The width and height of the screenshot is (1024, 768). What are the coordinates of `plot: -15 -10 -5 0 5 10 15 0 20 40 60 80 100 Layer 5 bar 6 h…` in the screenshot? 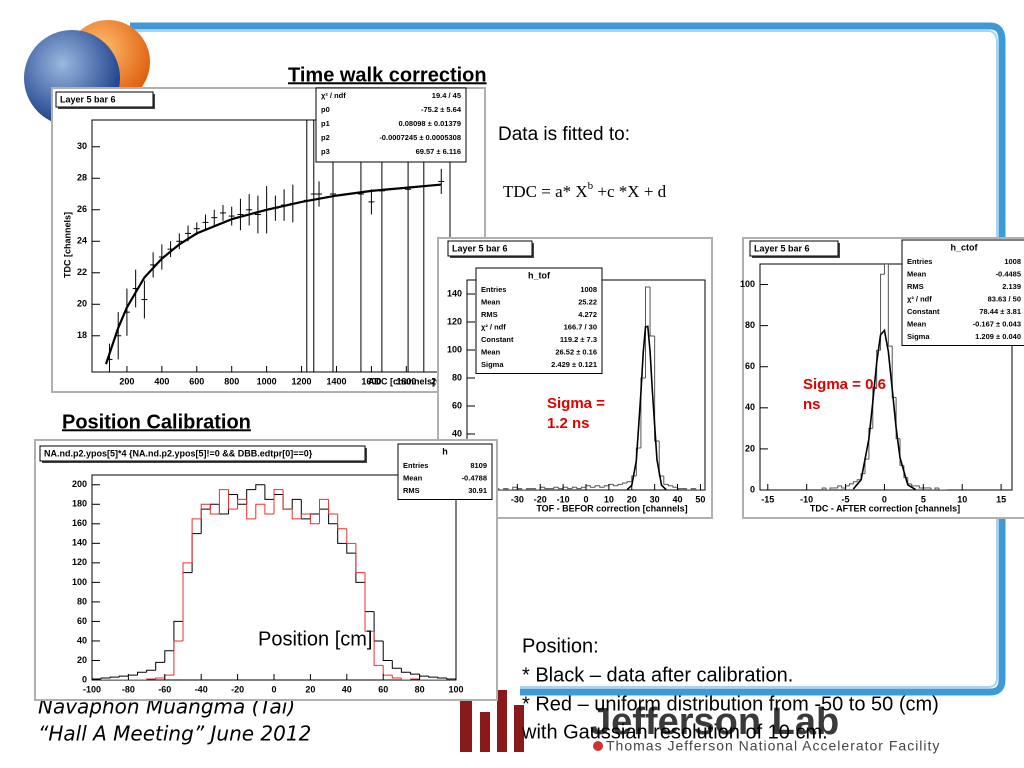 It's located at (882, 378).